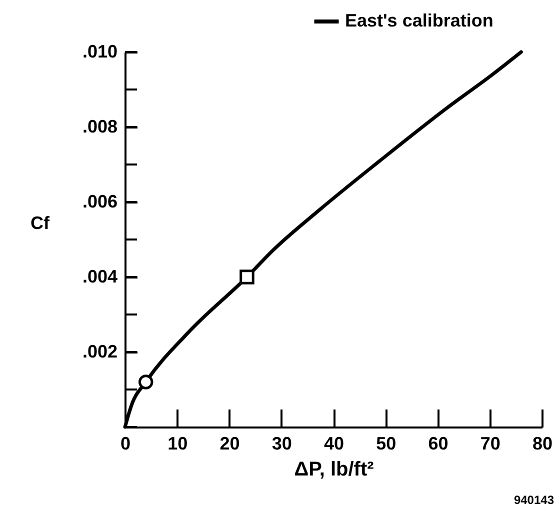 The image size is (559, 508). Describe the element at coordinates (282, 444) in the screenshot. I see `x-tick-label: 30` at that location.